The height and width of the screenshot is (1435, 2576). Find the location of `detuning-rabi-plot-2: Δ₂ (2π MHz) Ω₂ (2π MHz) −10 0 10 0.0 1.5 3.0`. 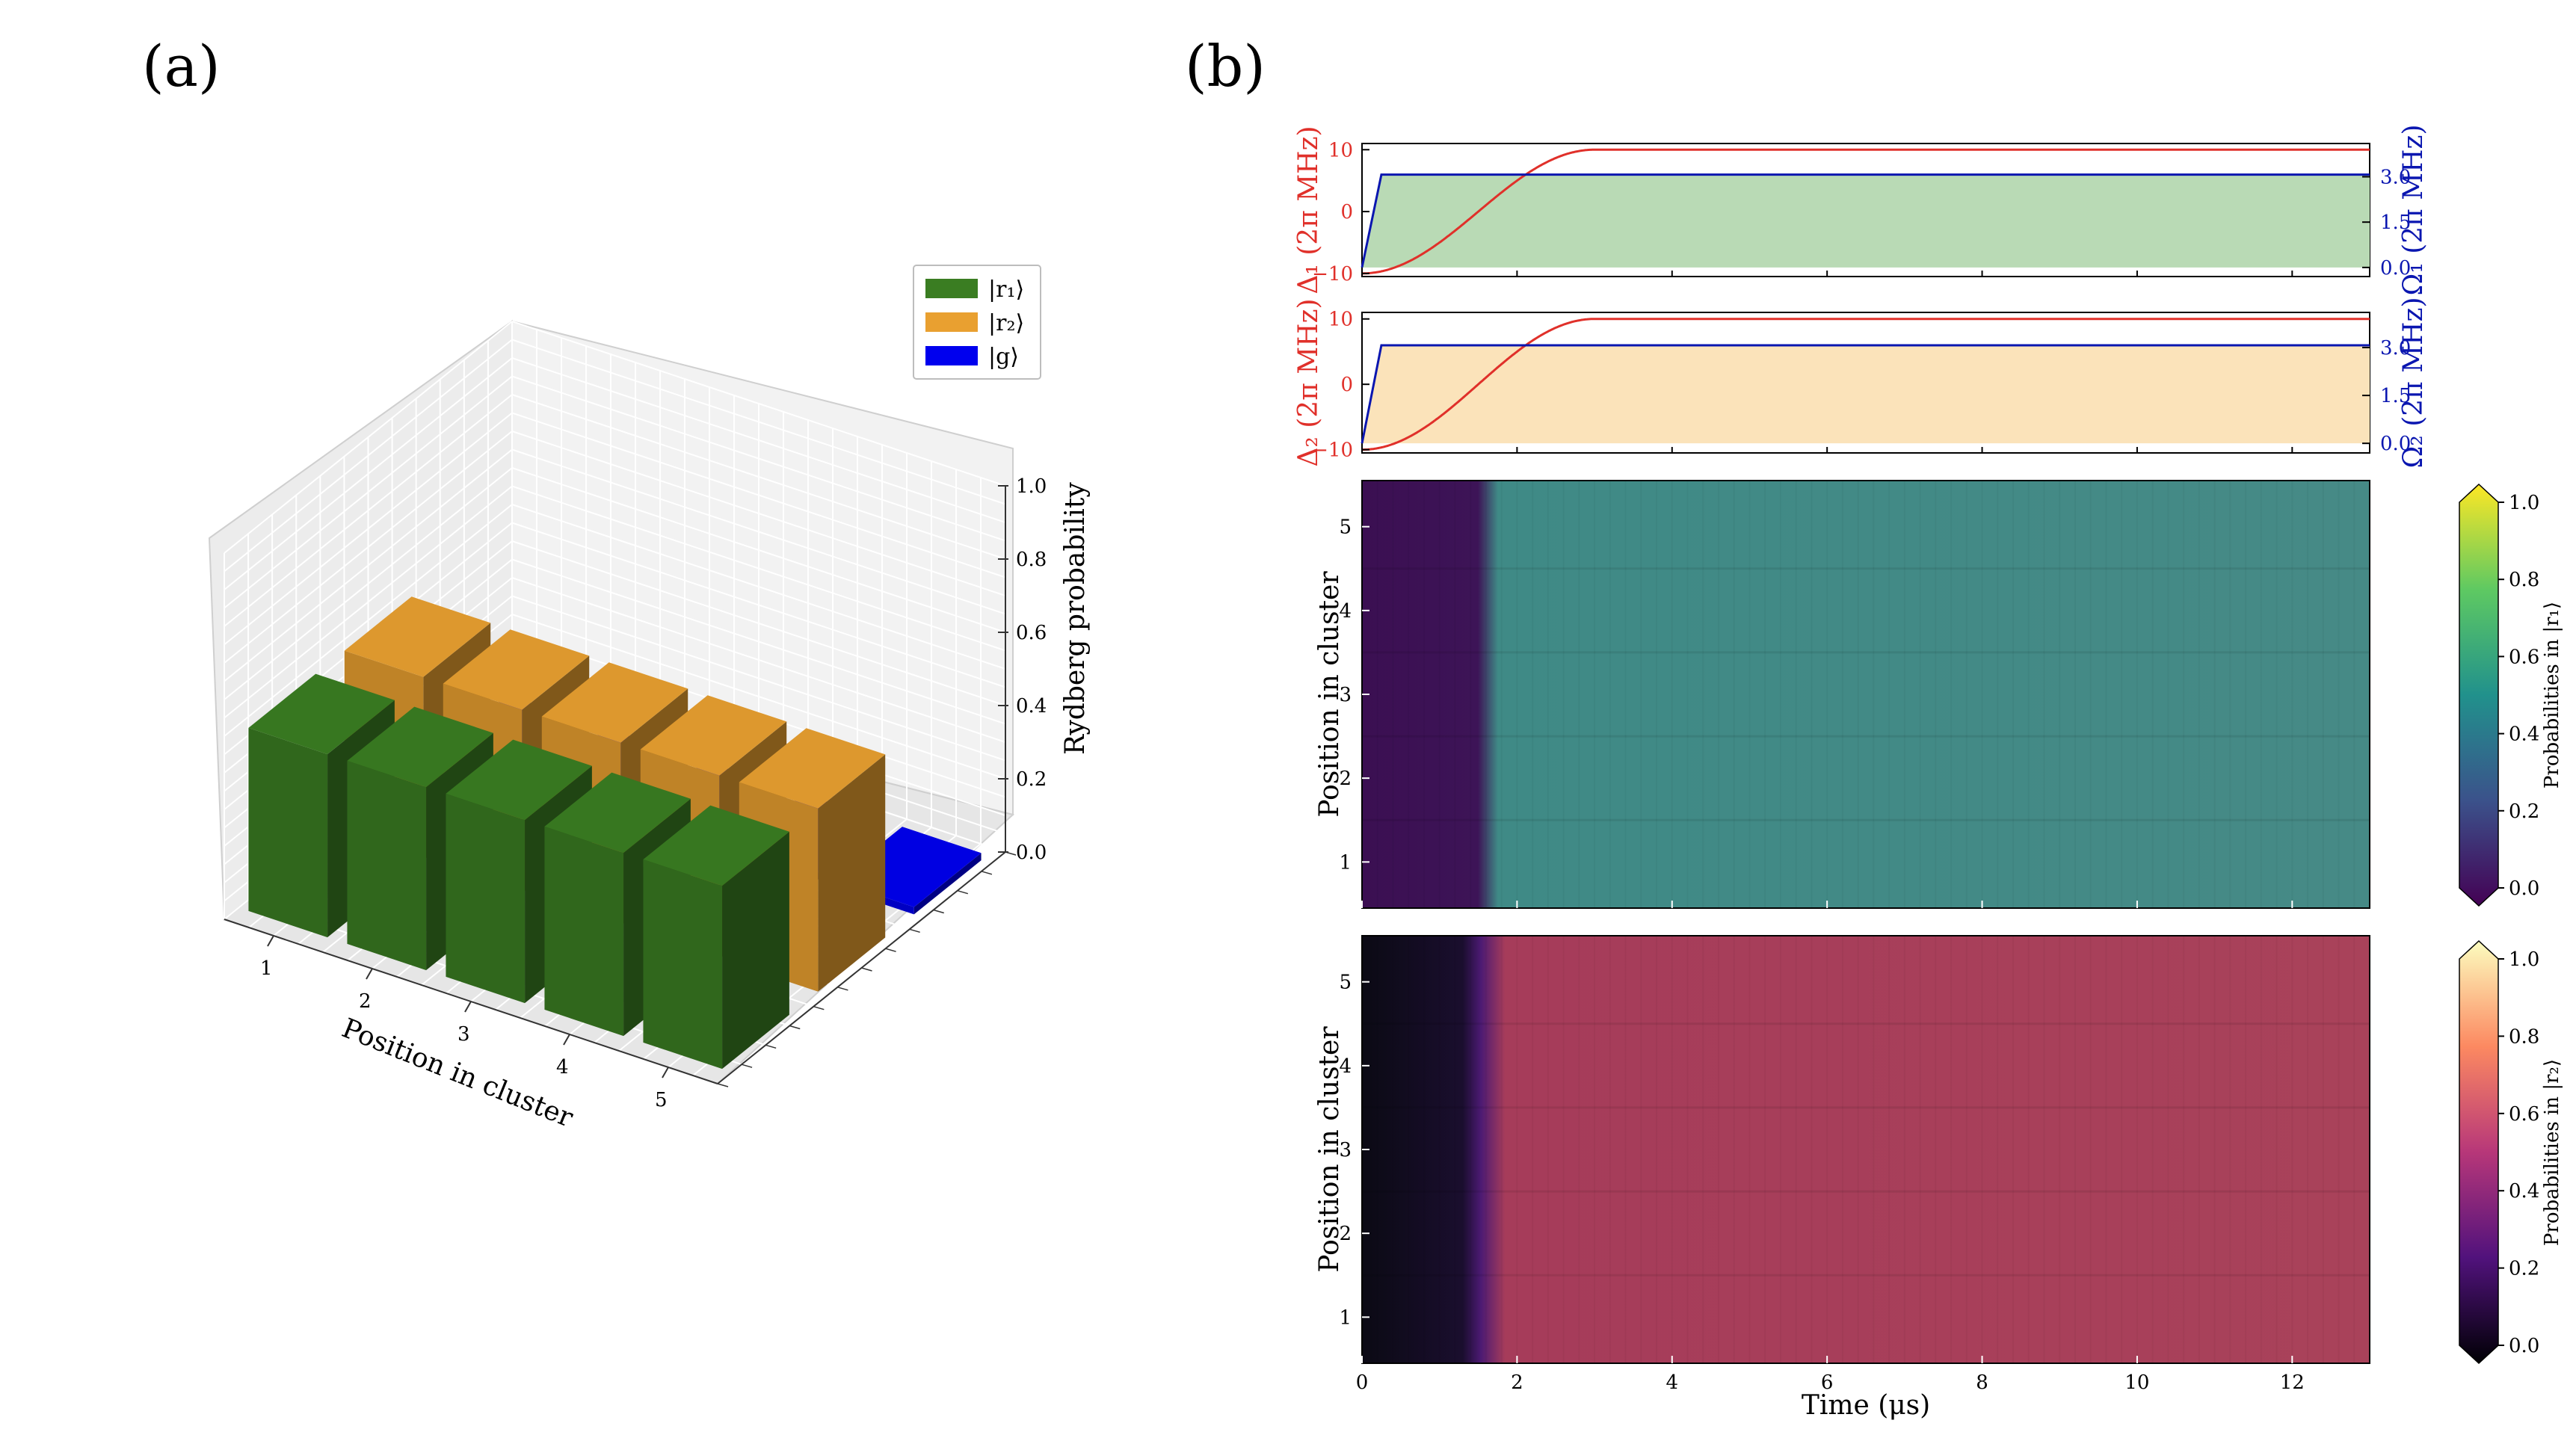

detuning-rabi-plot-2: Δ₂ (2π MHz) Ω₂ (2π MHz) −10 0 10 0.0 1.5 3.0 is located at coordinates (1861, 383).